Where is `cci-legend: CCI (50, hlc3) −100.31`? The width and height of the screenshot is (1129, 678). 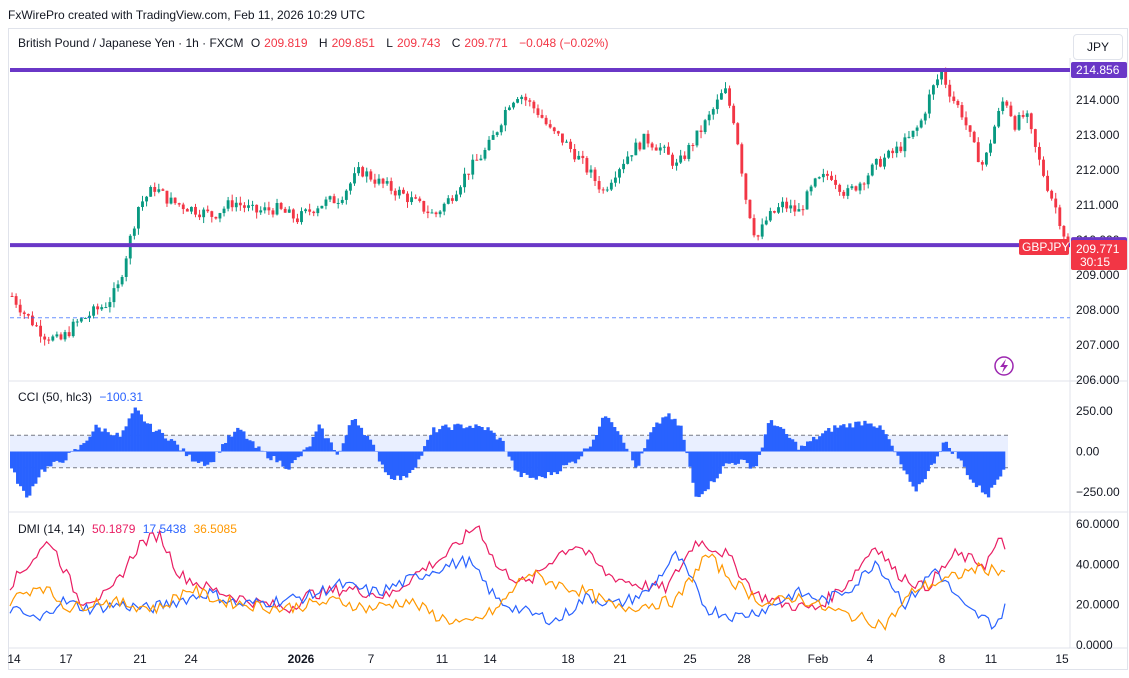
cci-legend: CCI (50, hlc3) −100.31 is located at coordinates (82, 397).